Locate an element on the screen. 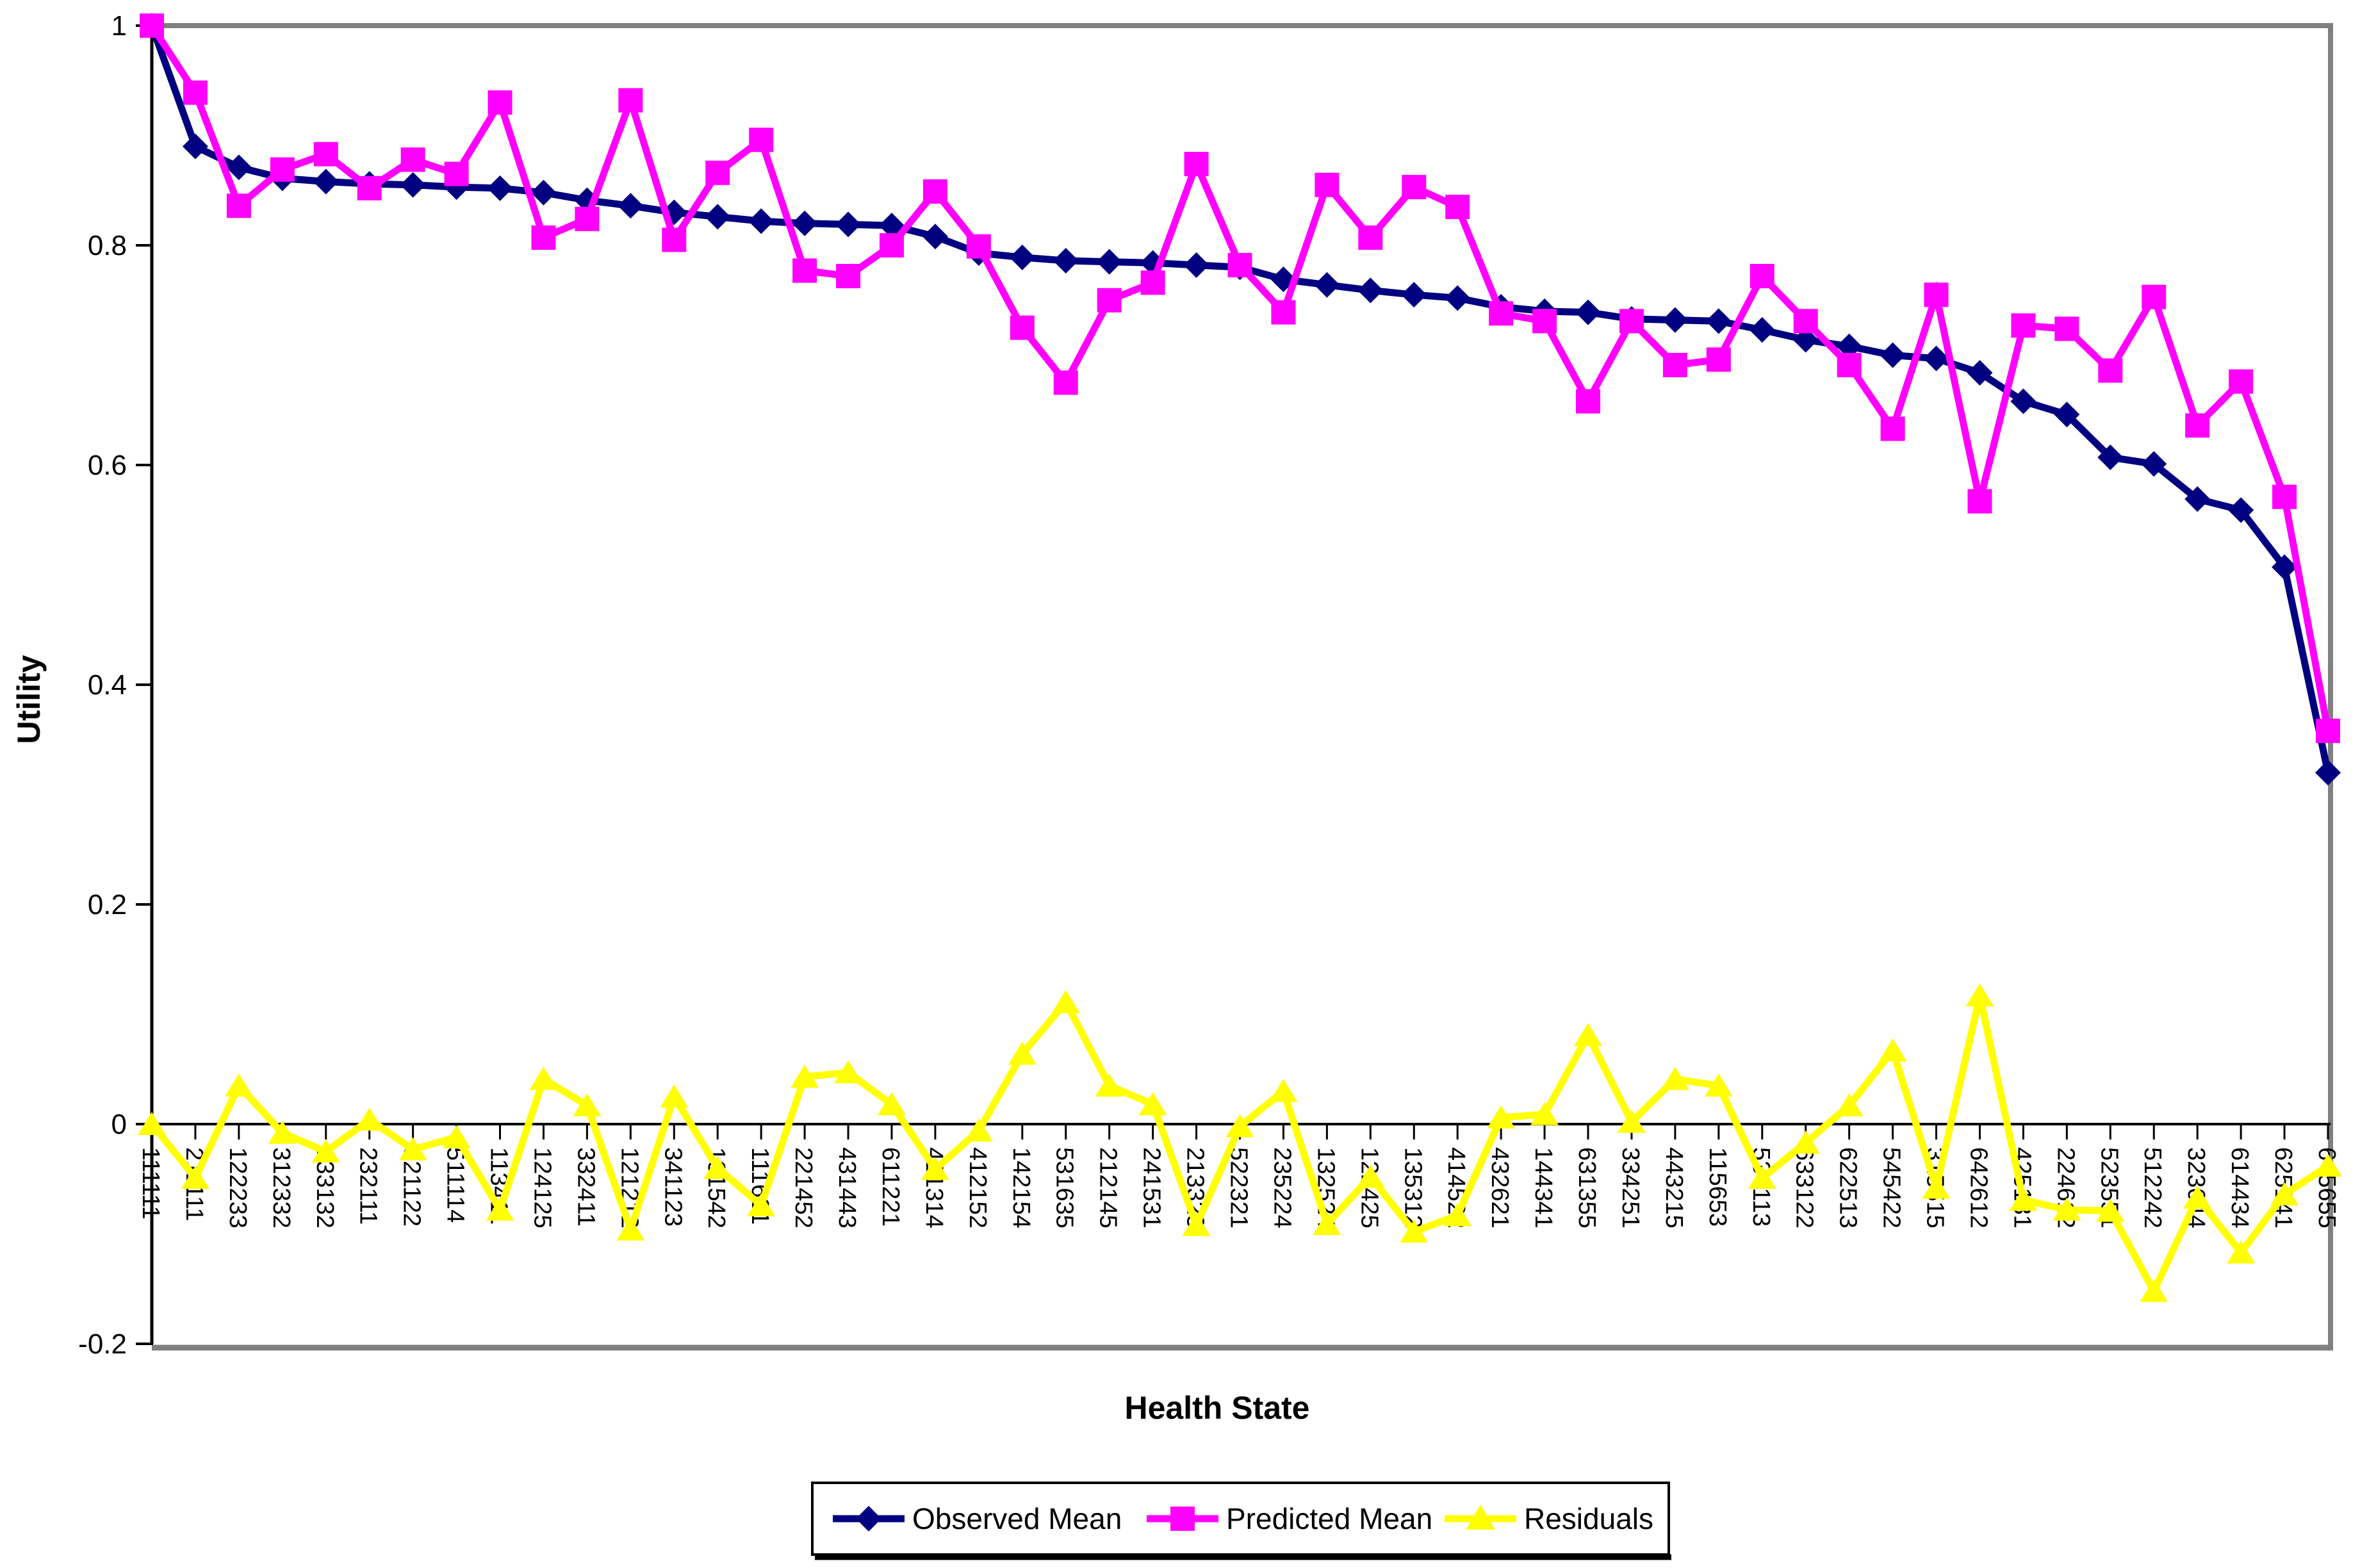 The height and width of the screenshot is (1568, 2360). x-tick-label: 611221 is located at coordinates (890, 1187).